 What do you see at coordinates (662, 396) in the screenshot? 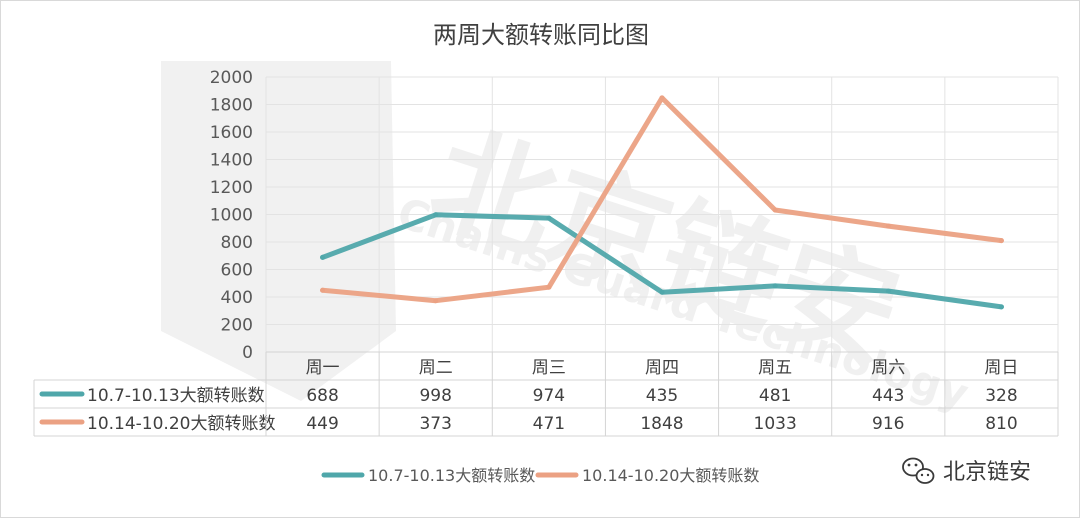
I see `table-cell: 435` at bounding box center [662, 396].